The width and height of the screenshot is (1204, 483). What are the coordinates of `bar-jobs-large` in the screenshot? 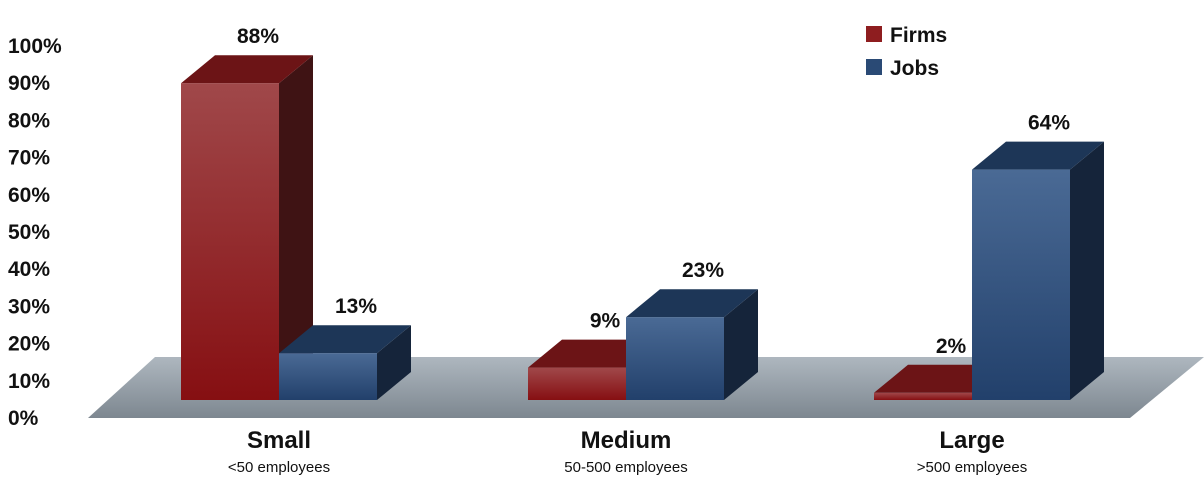 It's located at (1038, 270).